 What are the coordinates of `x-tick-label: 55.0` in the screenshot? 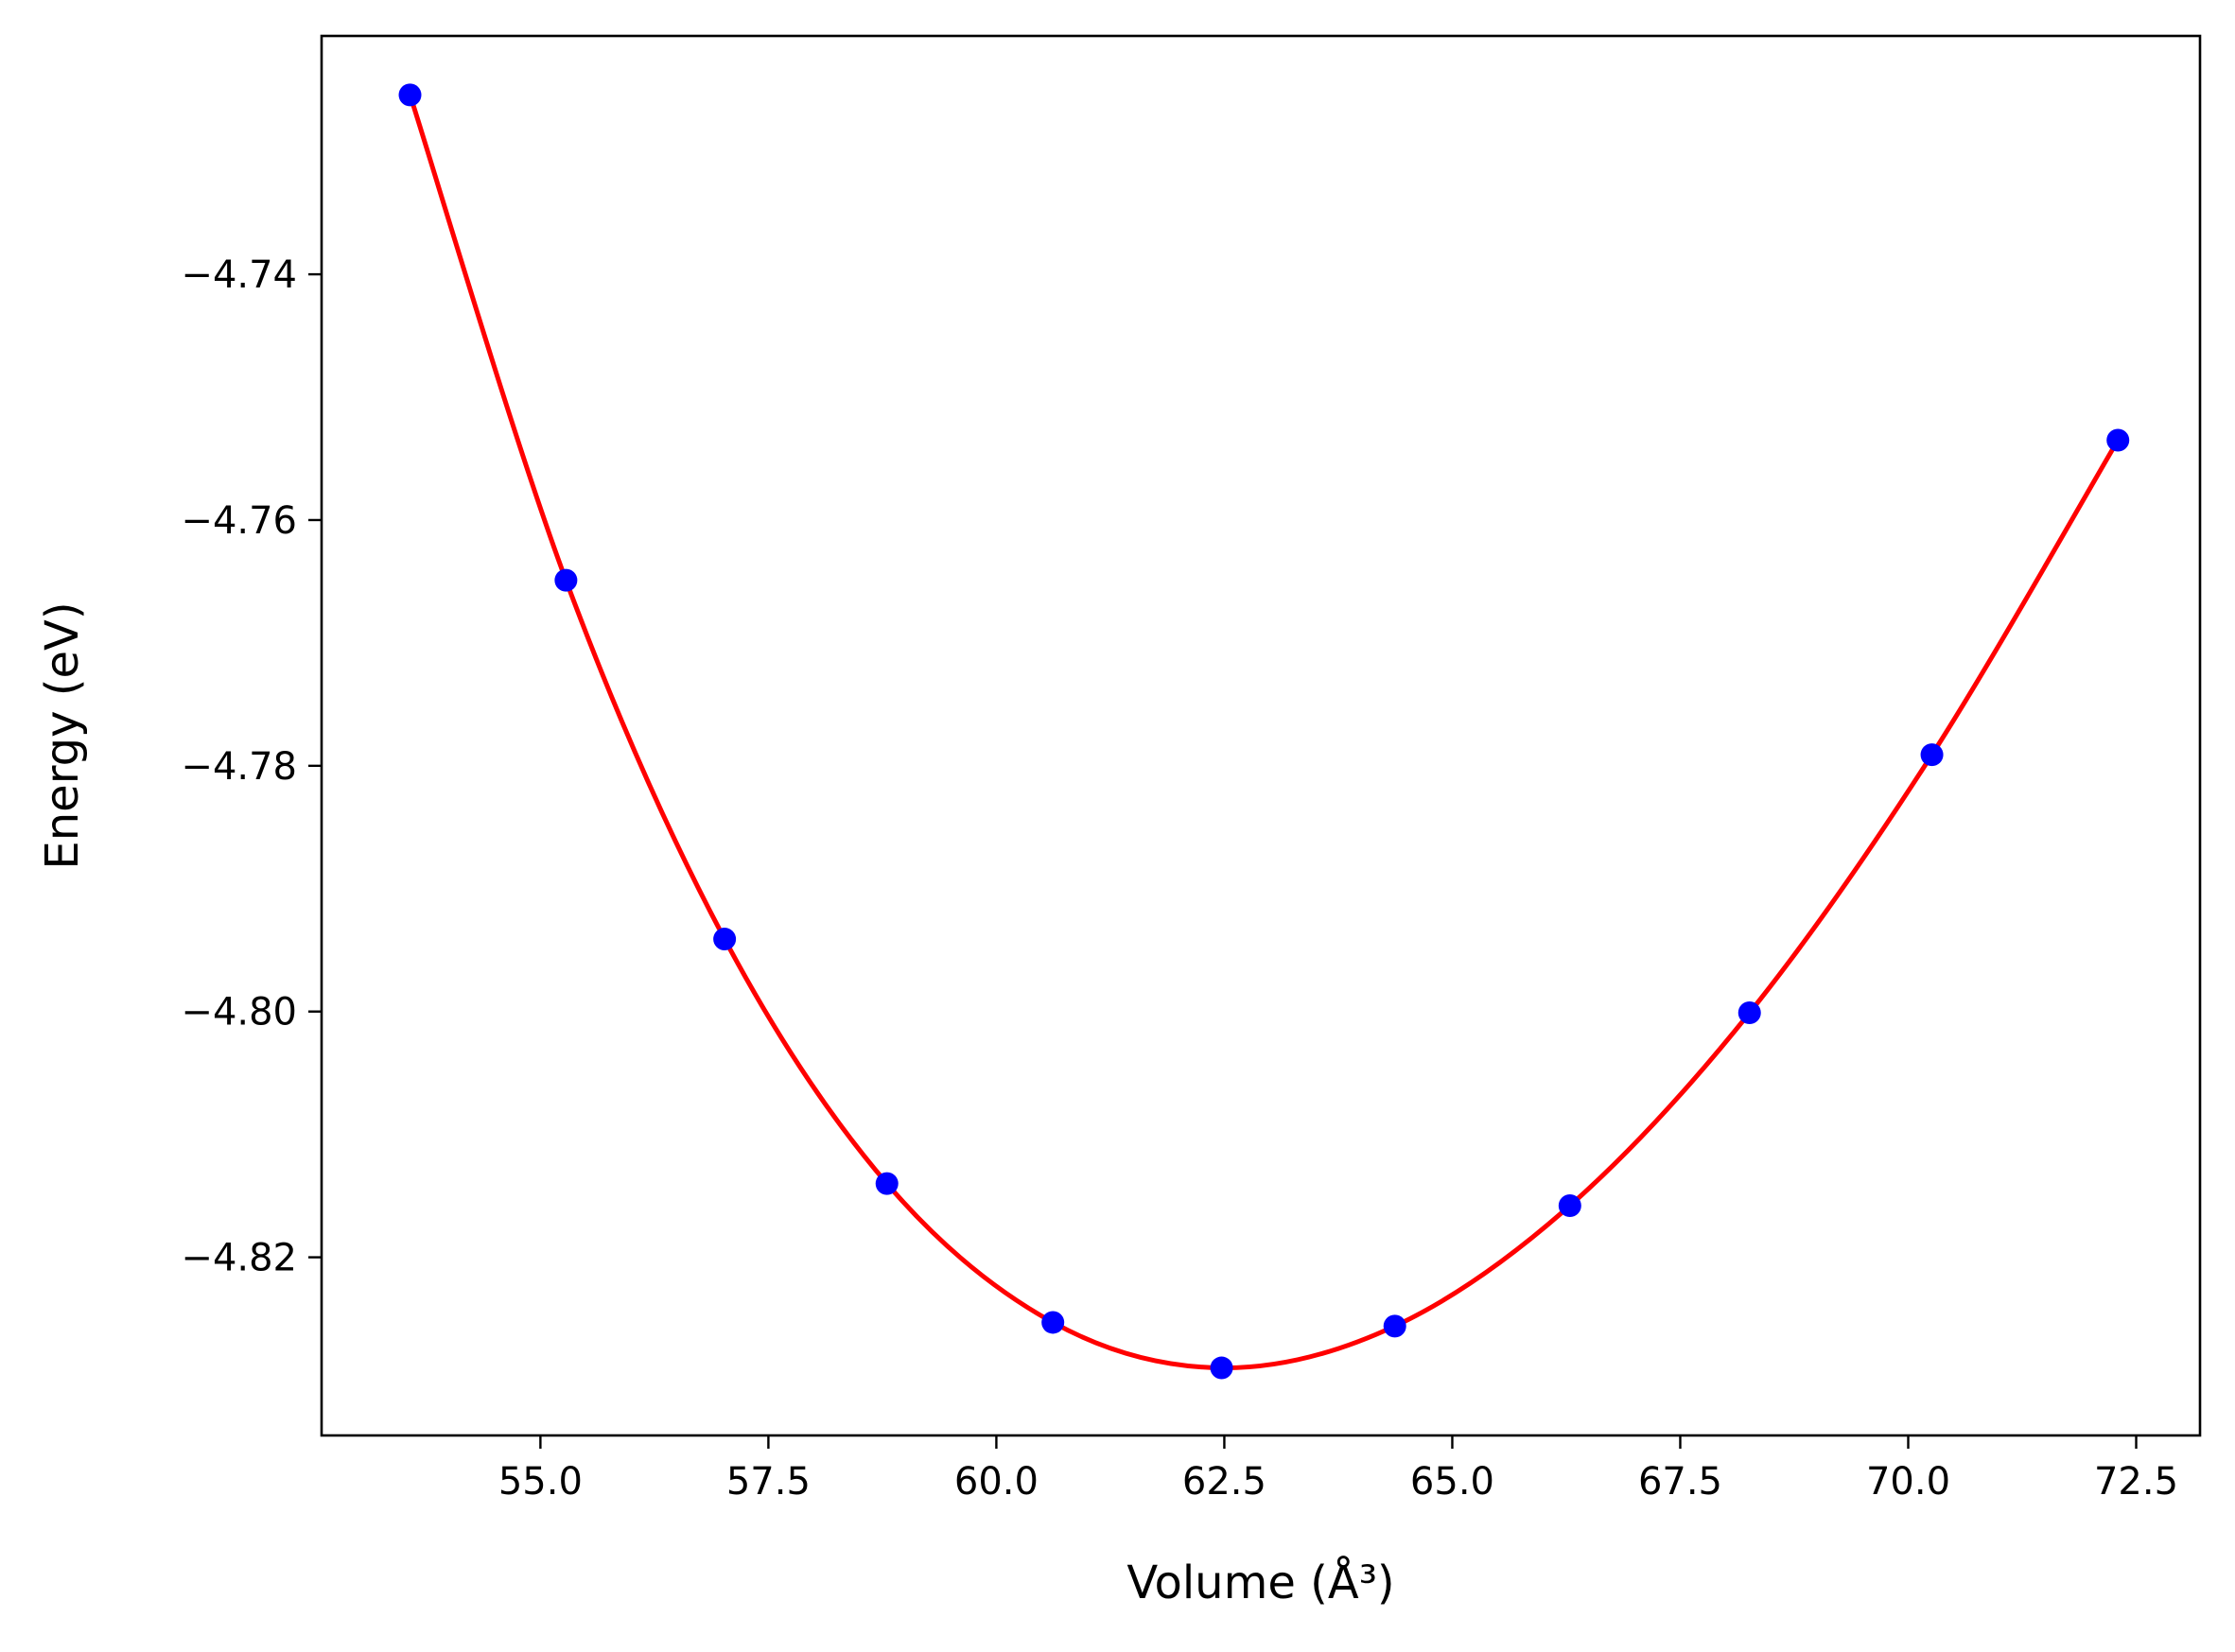 It's located at (540, 1482).